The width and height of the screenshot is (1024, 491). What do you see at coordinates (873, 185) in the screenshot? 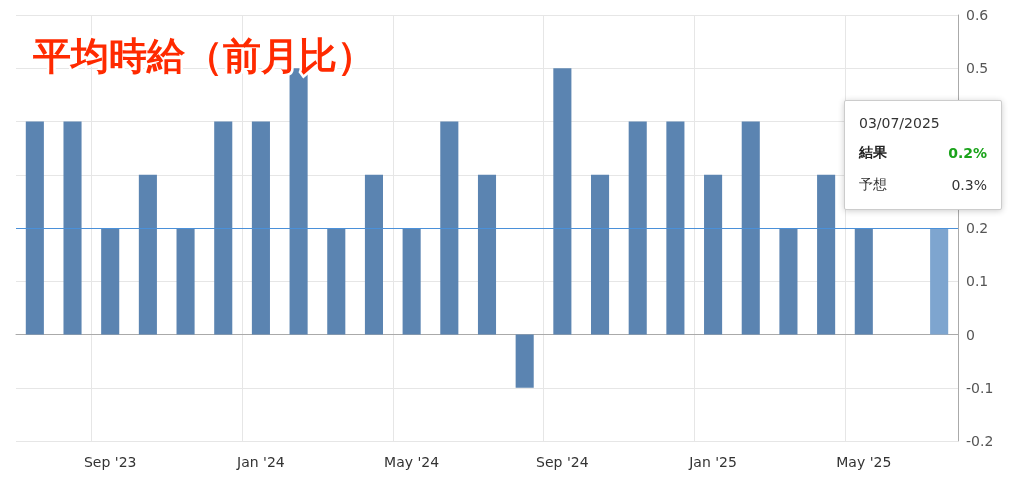
I see `annotation: 予想` at bounding box center [873, 185].